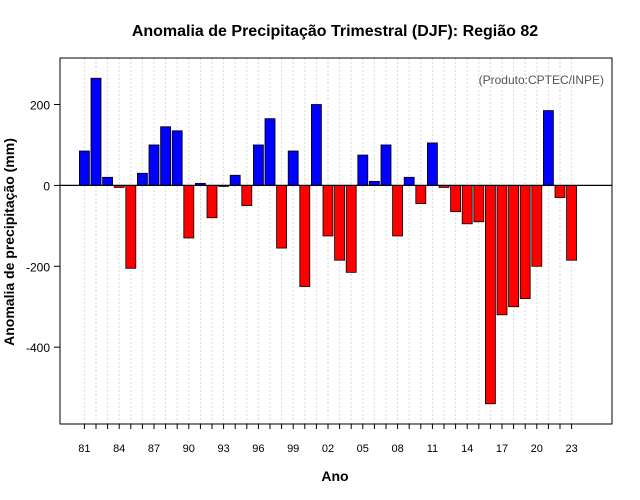 This screenshot has width=640, height=500. Describe the element at coordinates (351, 228) in the screenshot. I see `bar-2004` at that location.